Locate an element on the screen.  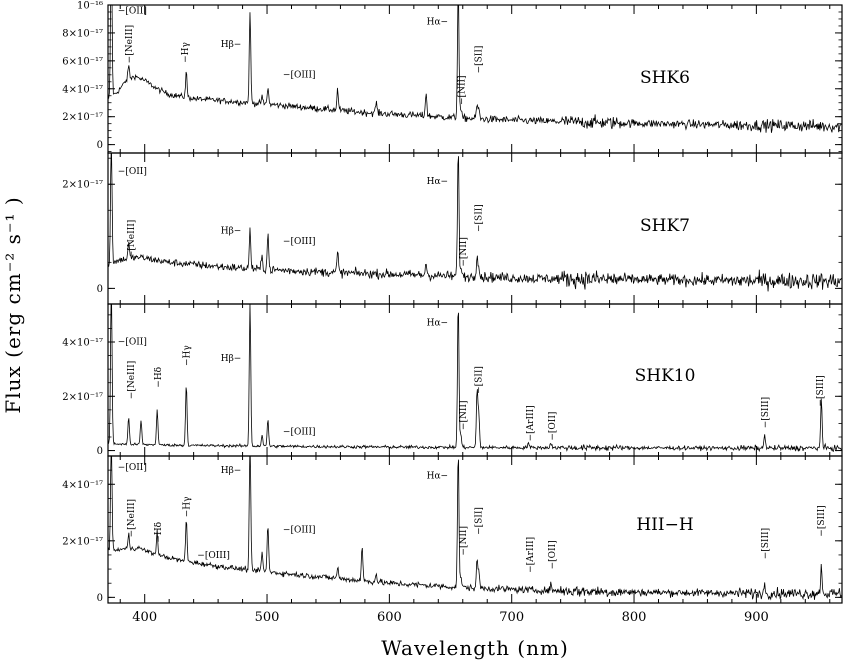
x-tick-label: 500 is located at coordinates (267, 617).